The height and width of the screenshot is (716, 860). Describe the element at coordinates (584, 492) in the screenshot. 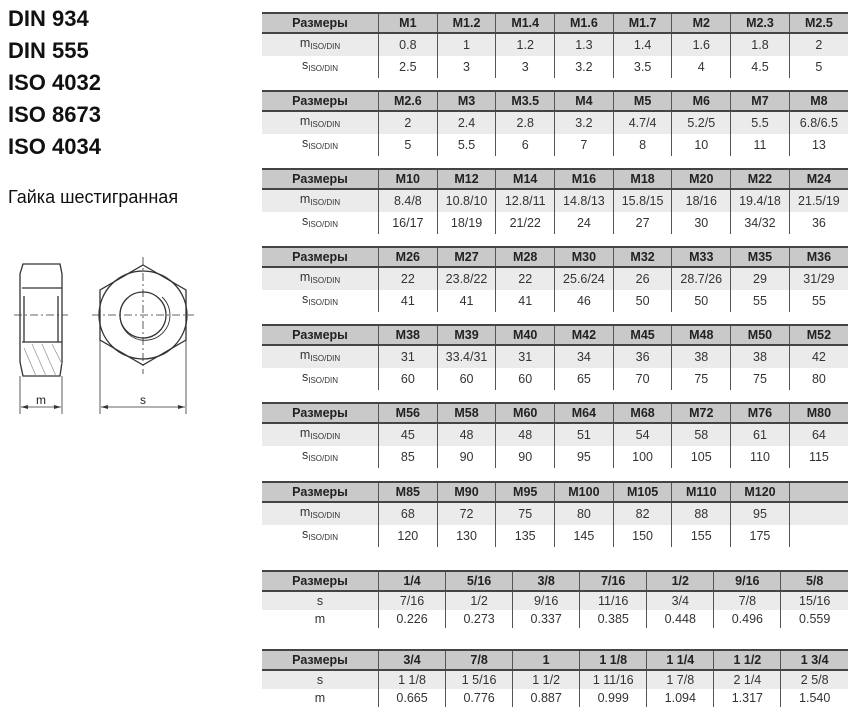

I see `size-header-cell: M100` at that location.